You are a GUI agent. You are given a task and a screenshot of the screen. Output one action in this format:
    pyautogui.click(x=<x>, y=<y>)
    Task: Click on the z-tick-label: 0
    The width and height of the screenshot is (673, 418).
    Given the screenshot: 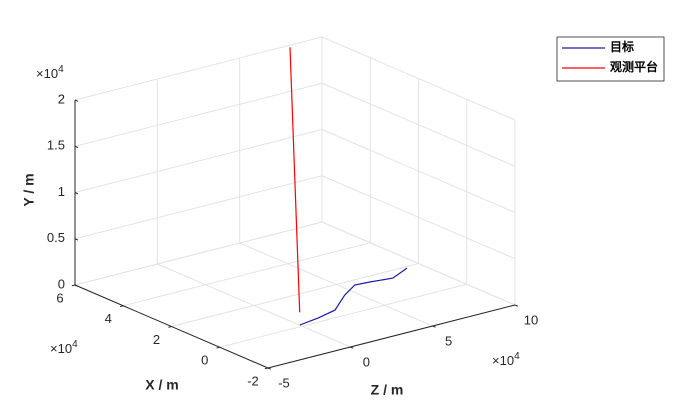 What is the action you would take?
    pyautogui.click(x=366, y=361)
    